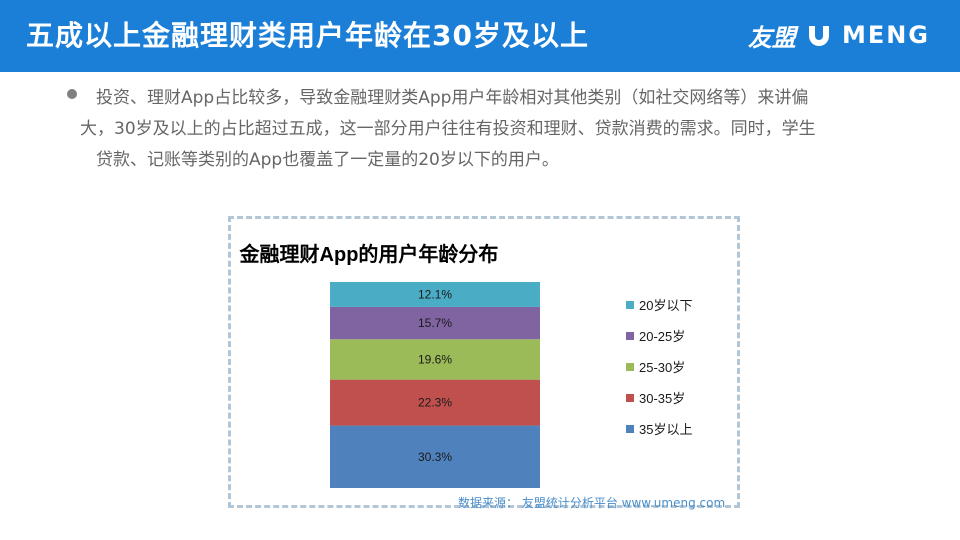 The image size is (960, 540). I want to click on page-title: 五成以上金融理财类用户年龄在30岁及以上, so click(307, 35).